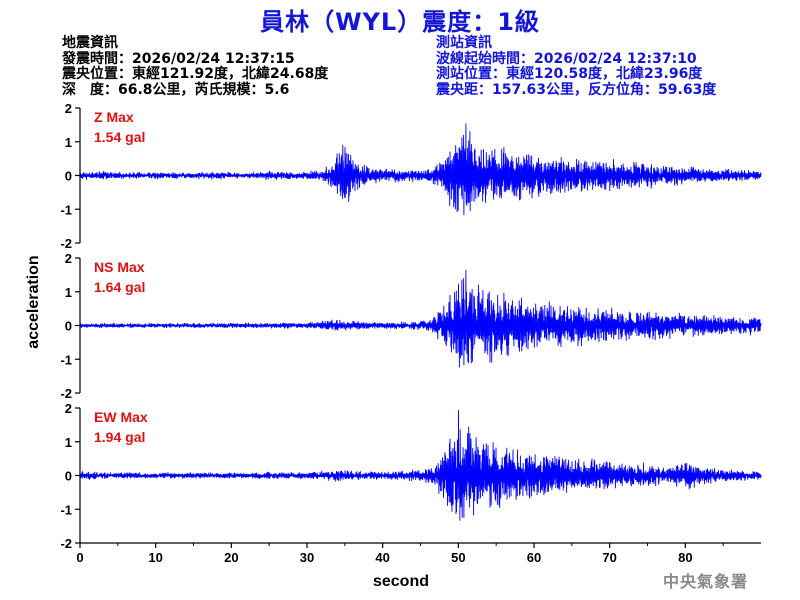 This screenshot has width=800, height=600. What do you see at coordinates (458, 557) in the screenshot?
I see `x-tick-label: 50` at bounding box center [458, 557].